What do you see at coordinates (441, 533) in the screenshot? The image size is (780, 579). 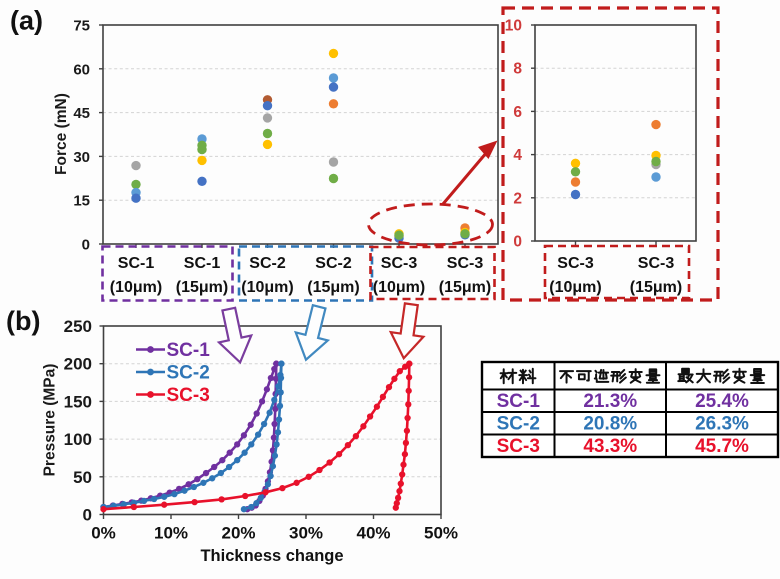 I see `svg-text: 50%` at bounding box center [441, 533].